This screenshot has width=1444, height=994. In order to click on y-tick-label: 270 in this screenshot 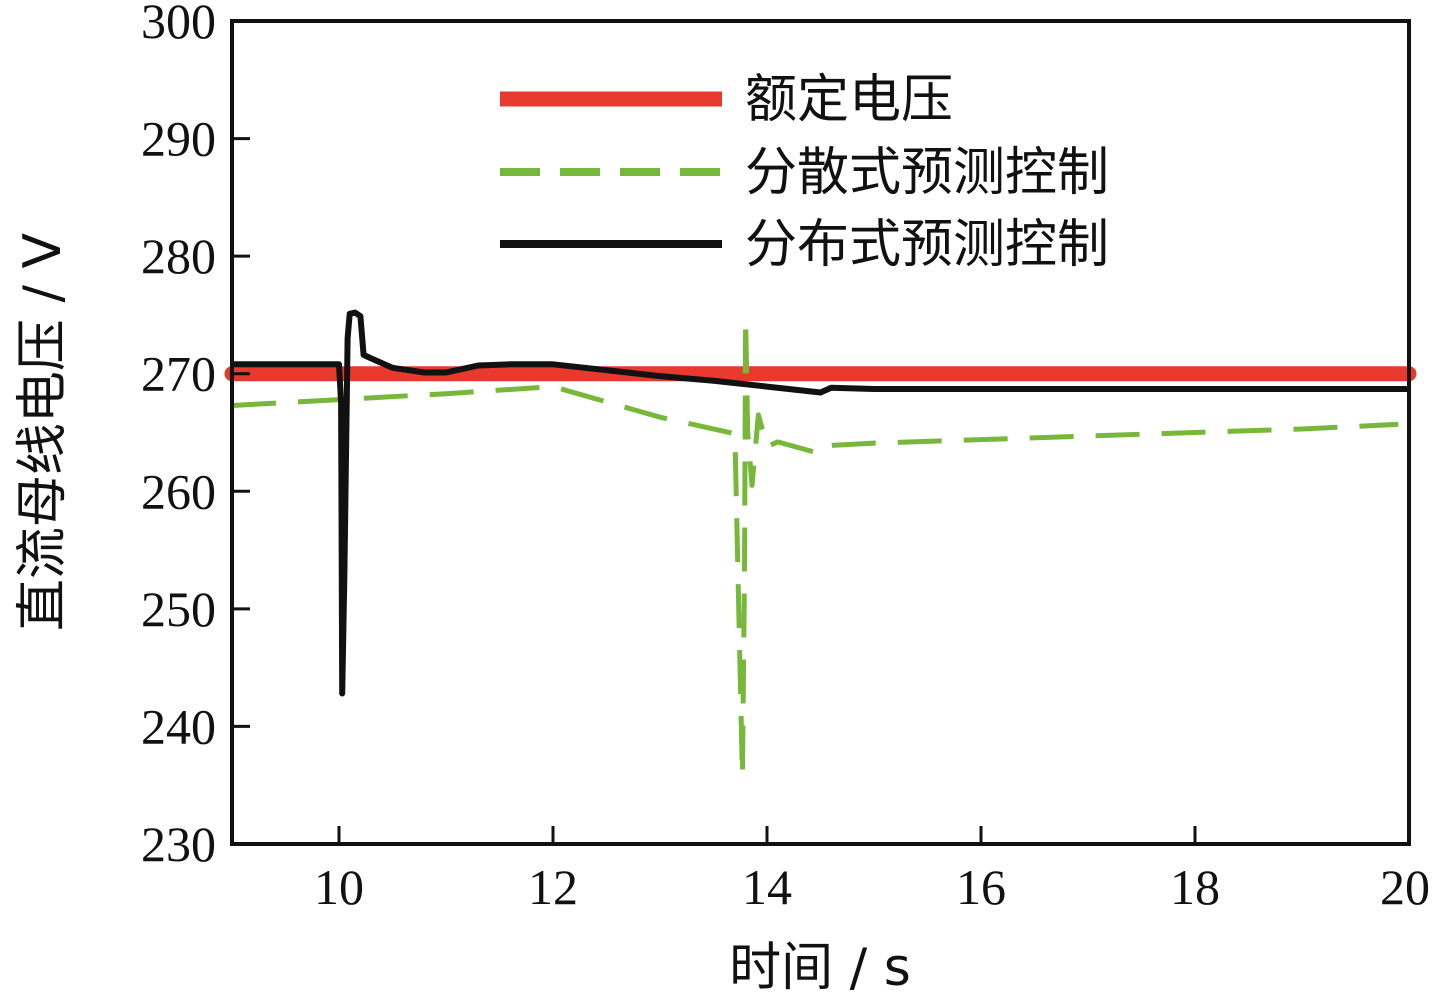, I will do `click(178, 374)`.